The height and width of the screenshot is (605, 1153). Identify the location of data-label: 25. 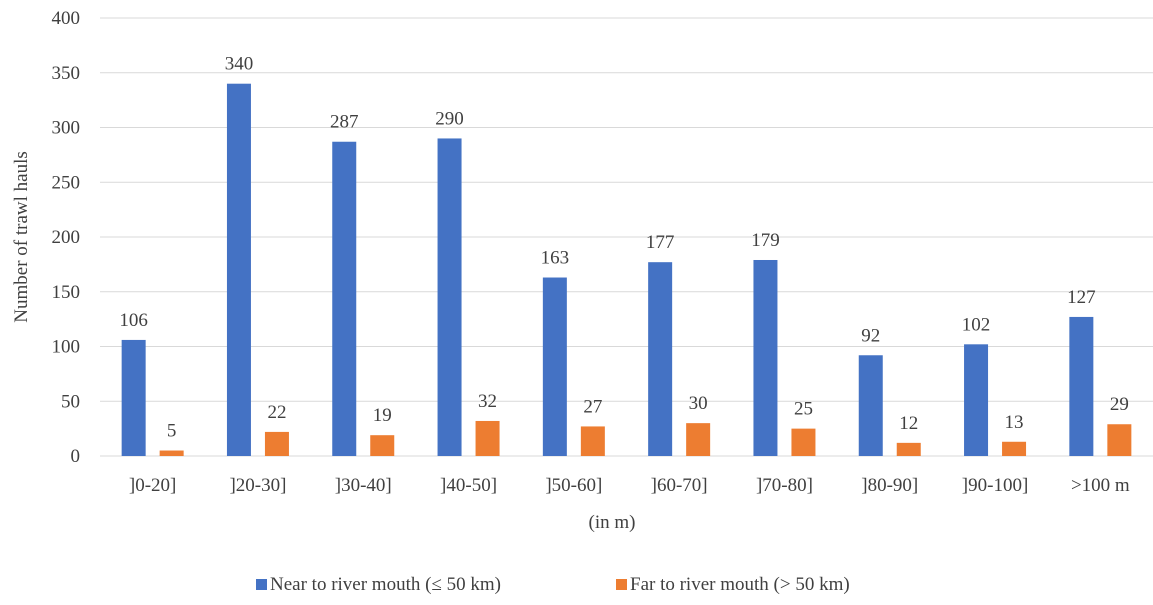
(803, 409).